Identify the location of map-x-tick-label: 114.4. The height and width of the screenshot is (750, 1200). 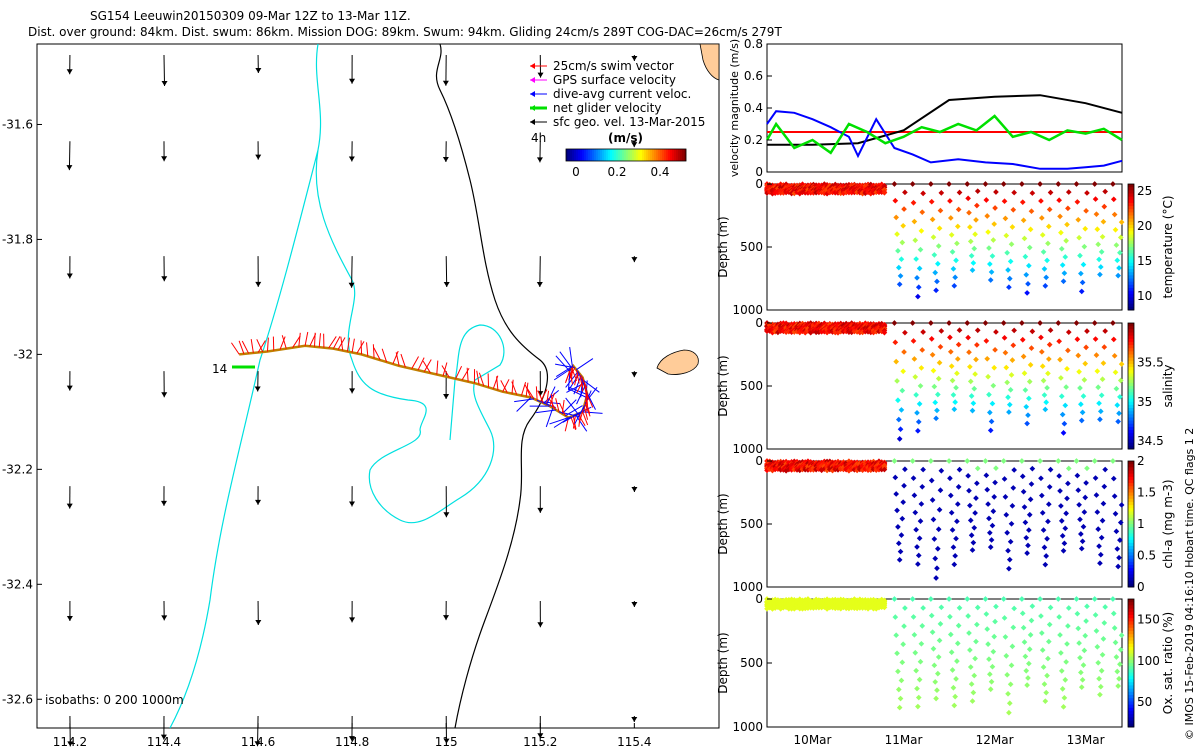
(164, 742).